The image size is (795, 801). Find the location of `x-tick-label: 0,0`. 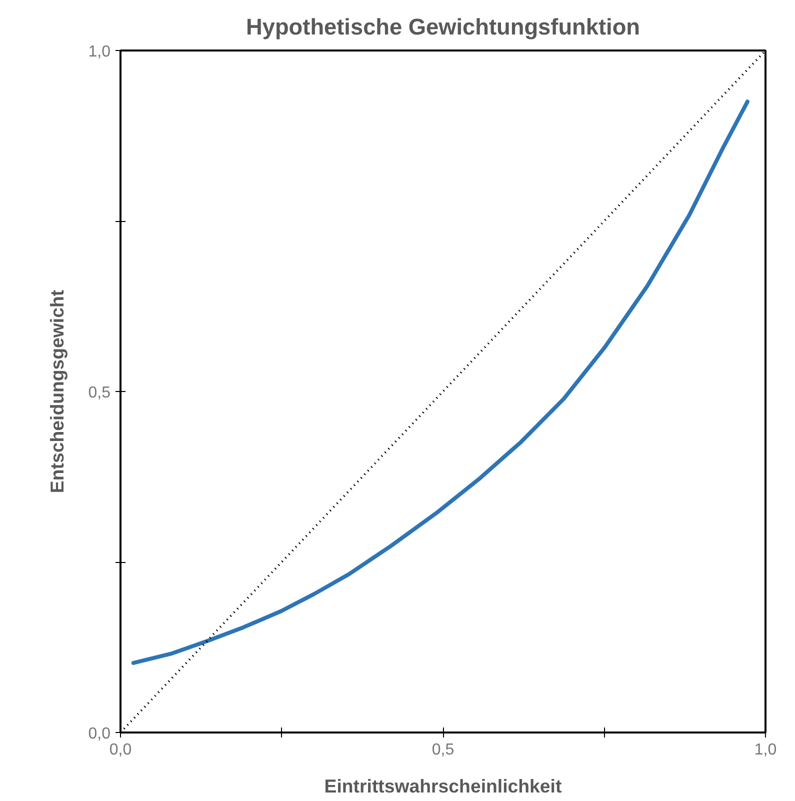

x-tick-label: 0,0 is located at coordinates (120, 750).